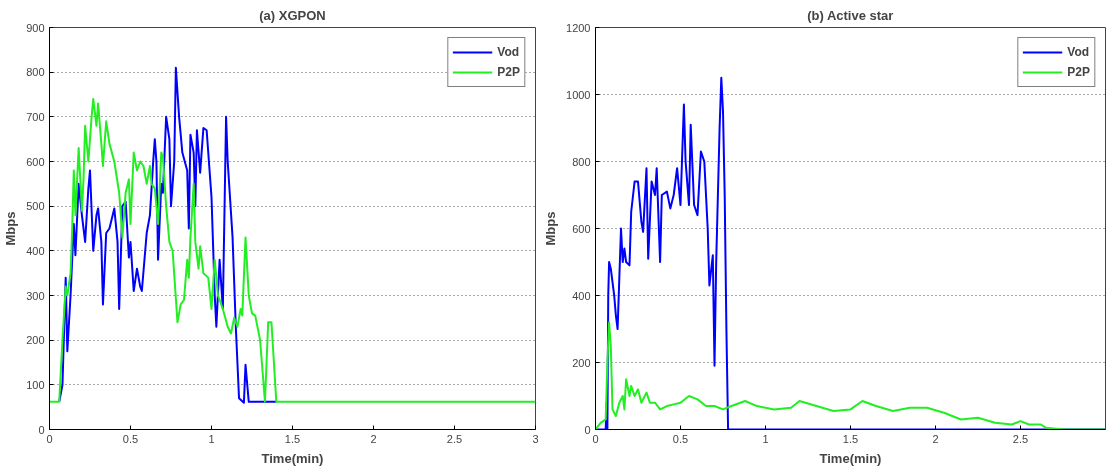  I want to click on y-tick-label: 300, so click(35, 295).